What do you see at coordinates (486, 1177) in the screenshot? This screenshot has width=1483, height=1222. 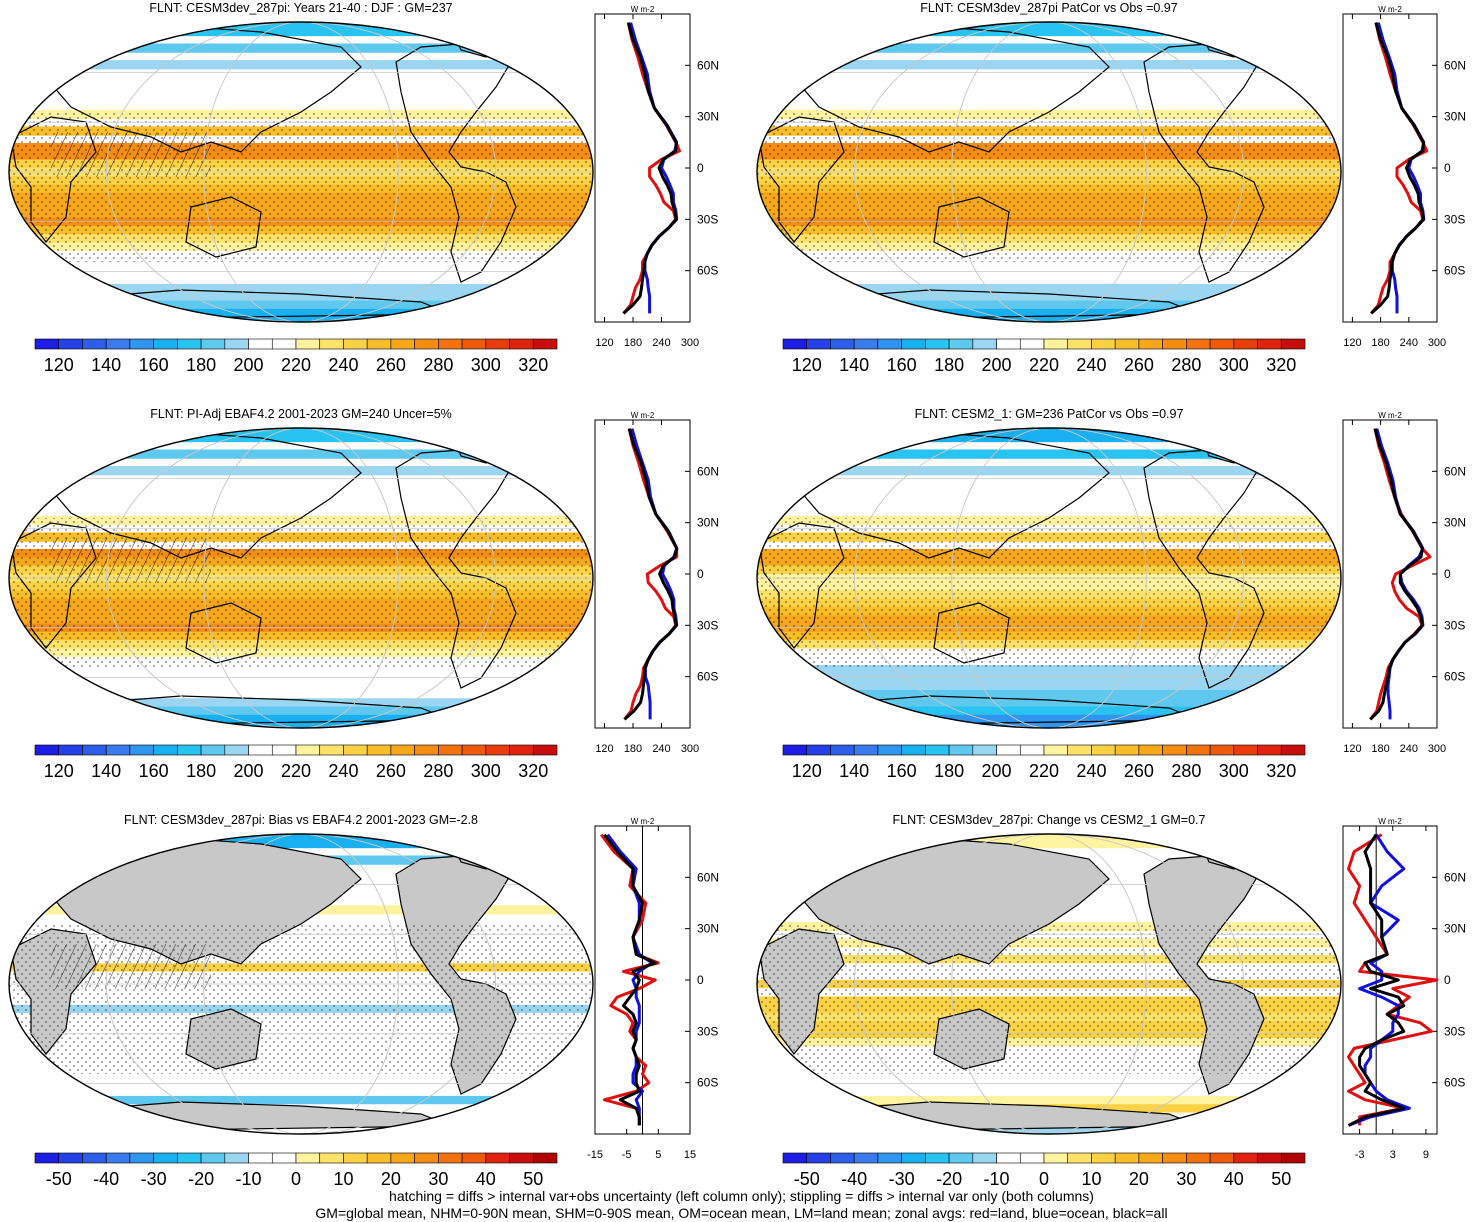 I see `colorbar-tick-label: 40` at bounding box center [486, 1177].